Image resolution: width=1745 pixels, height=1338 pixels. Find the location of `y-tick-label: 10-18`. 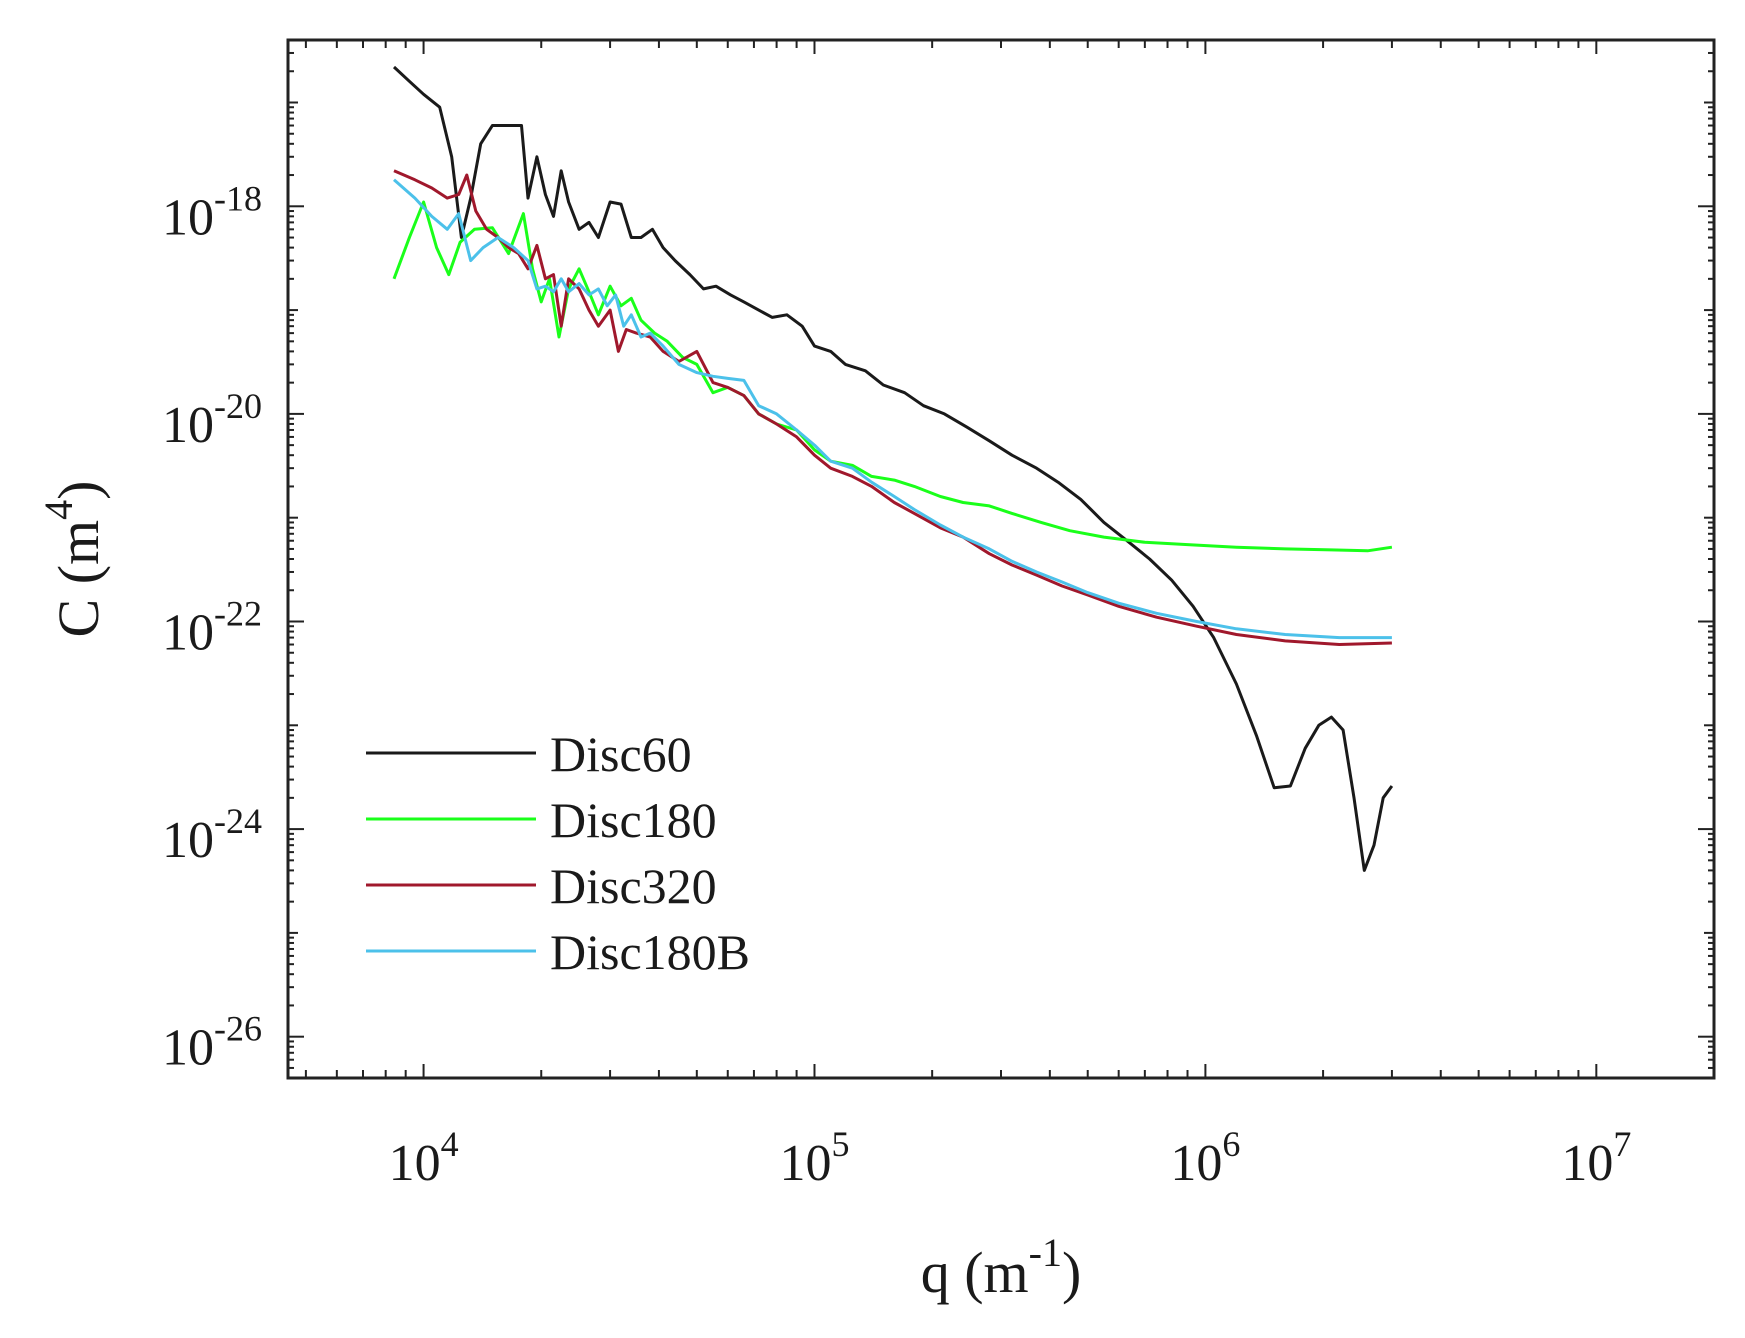

y-tick-label: 10-18 is located at coordinates (212, 212).